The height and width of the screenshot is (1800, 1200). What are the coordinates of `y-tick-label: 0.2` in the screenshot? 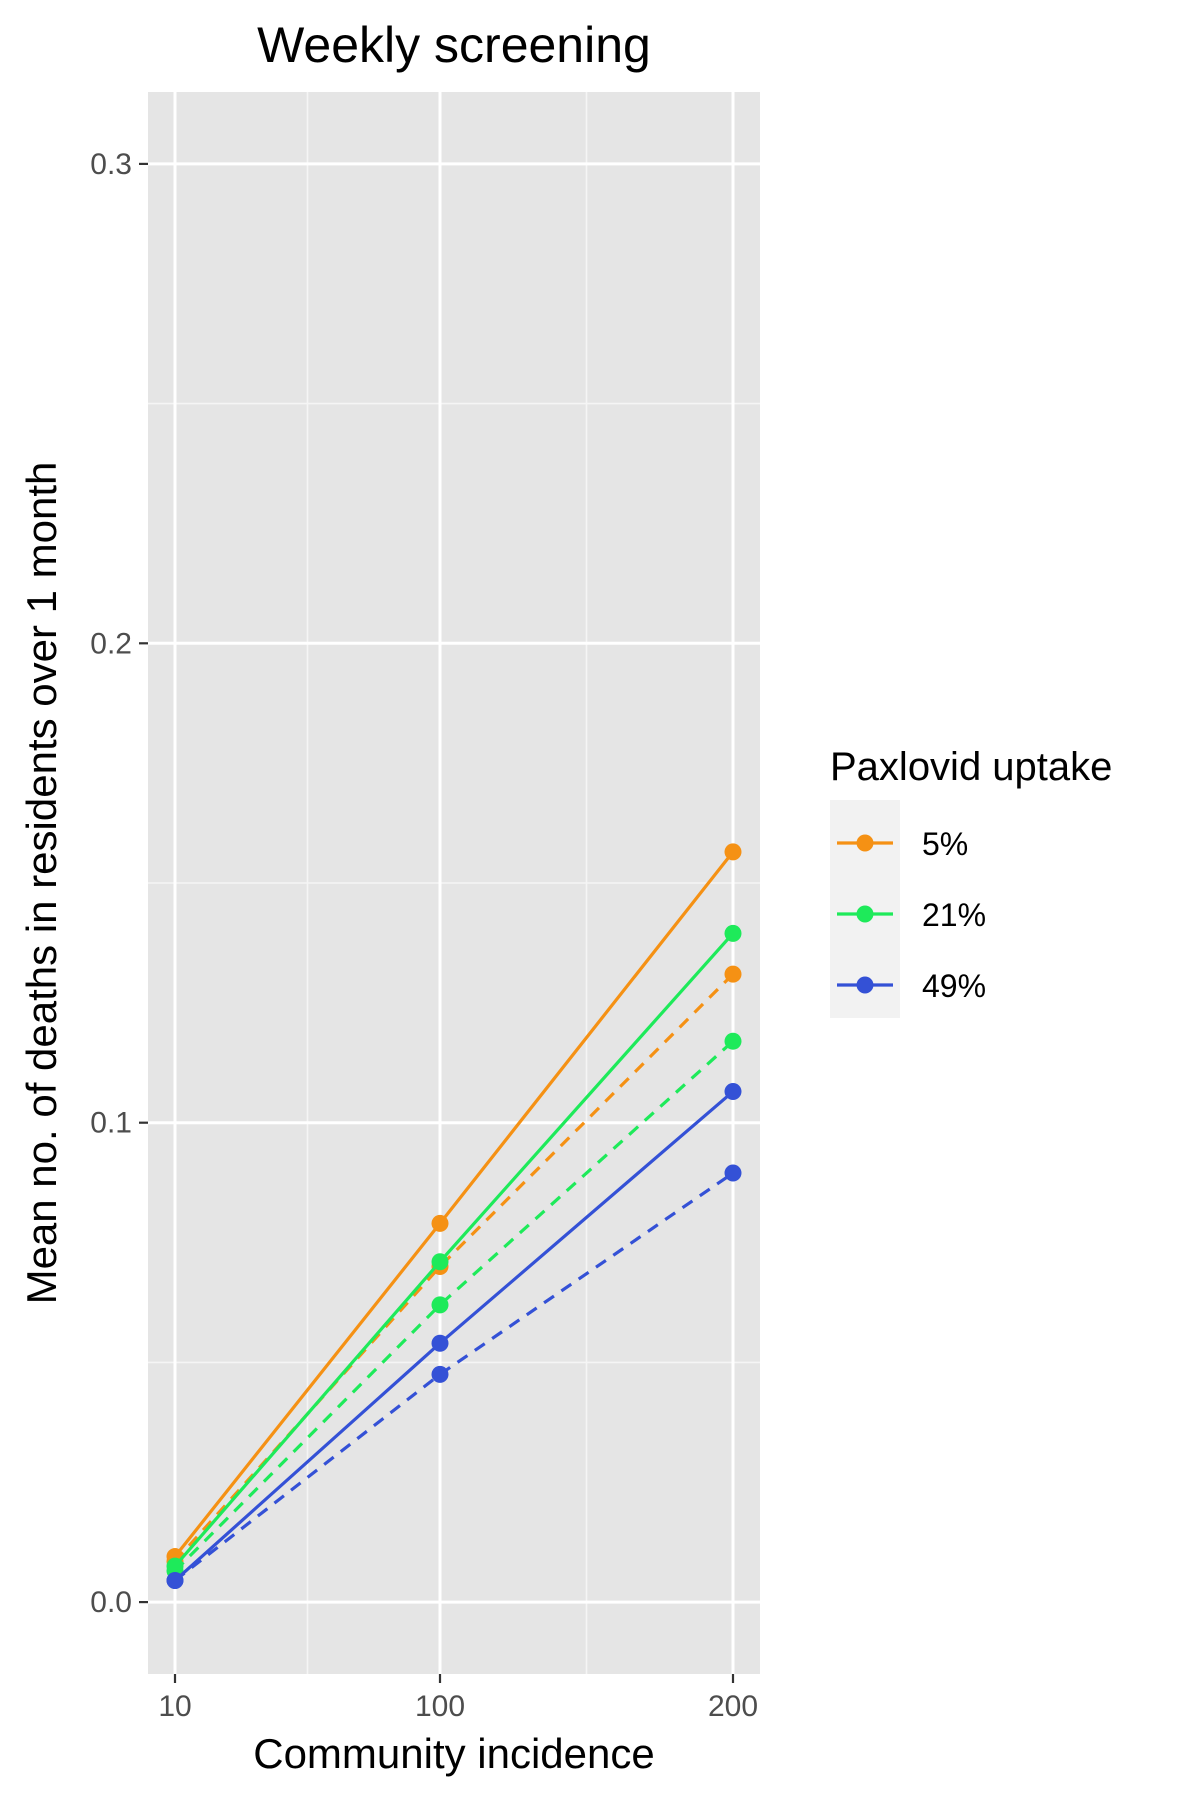 It's located at (111, 643).